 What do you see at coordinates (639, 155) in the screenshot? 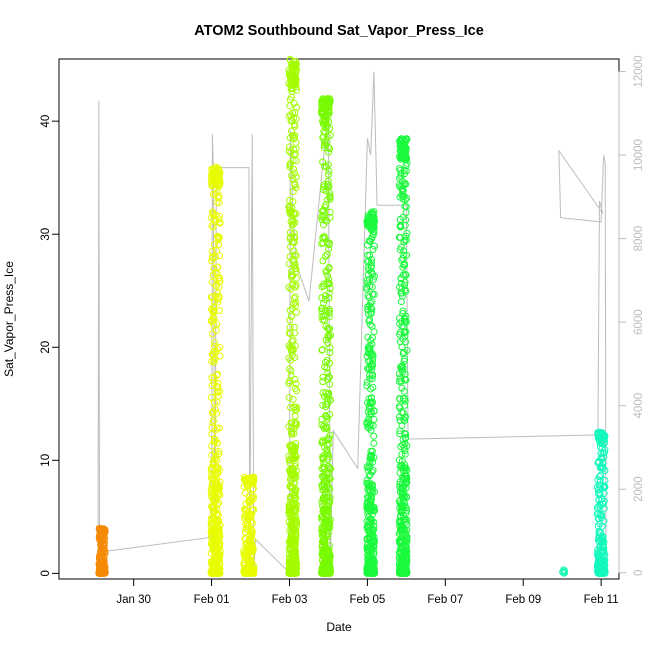
I see `y-right-tick-label: 10000` at bounding box center [639, 155].